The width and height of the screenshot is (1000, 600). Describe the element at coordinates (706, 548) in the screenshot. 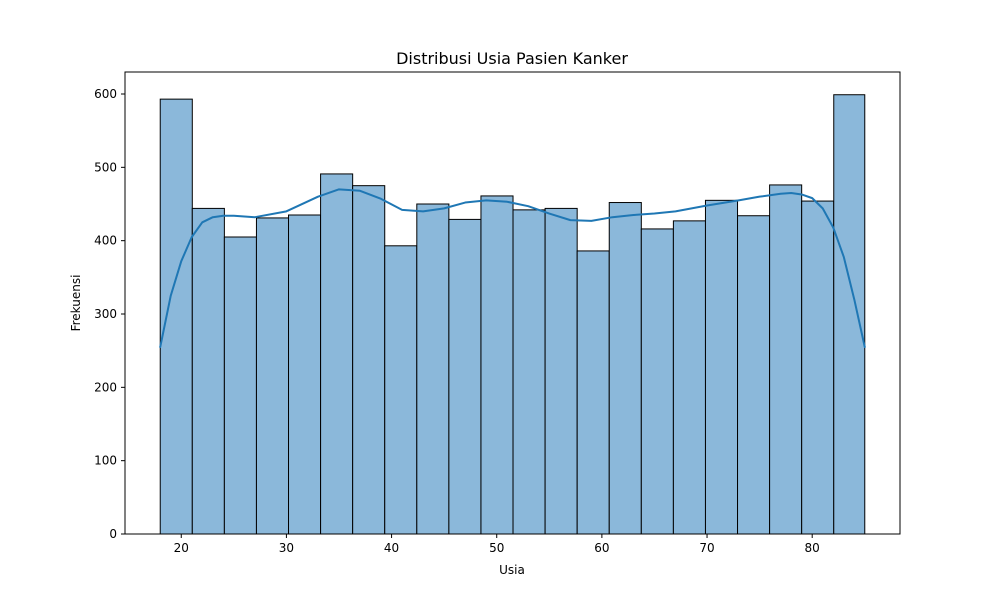

I see `x-tick-label: 70` at that location.